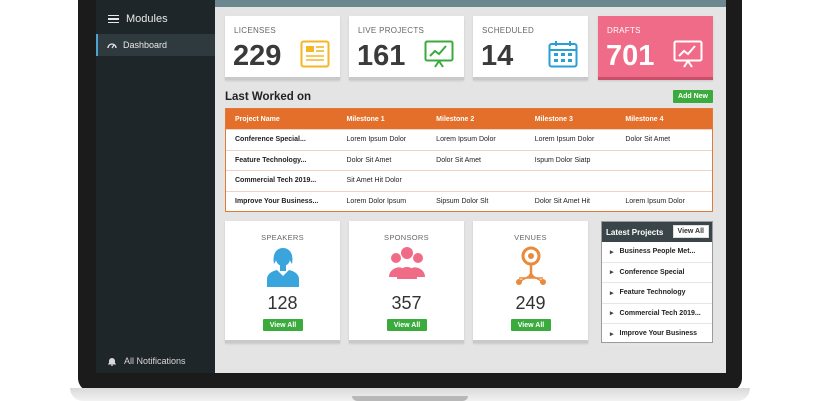 This screenshot has height=401, width=820. I want to click on column-header: Milestone 3, so click(553, 119).